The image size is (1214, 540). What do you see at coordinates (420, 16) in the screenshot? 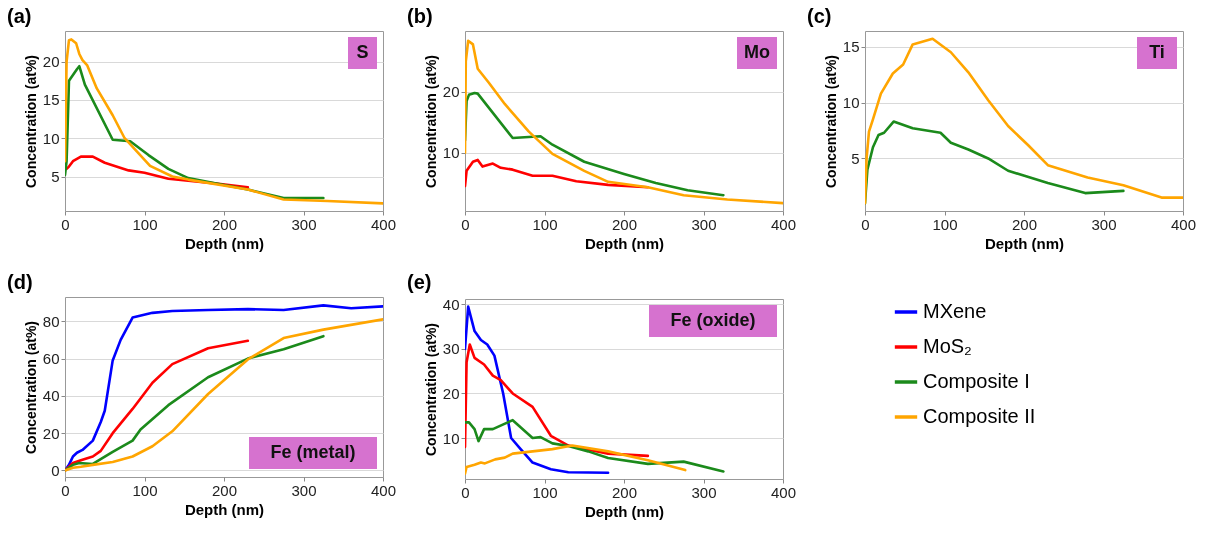
I see `chart-title: (b)` at bounding box center [420, 16].